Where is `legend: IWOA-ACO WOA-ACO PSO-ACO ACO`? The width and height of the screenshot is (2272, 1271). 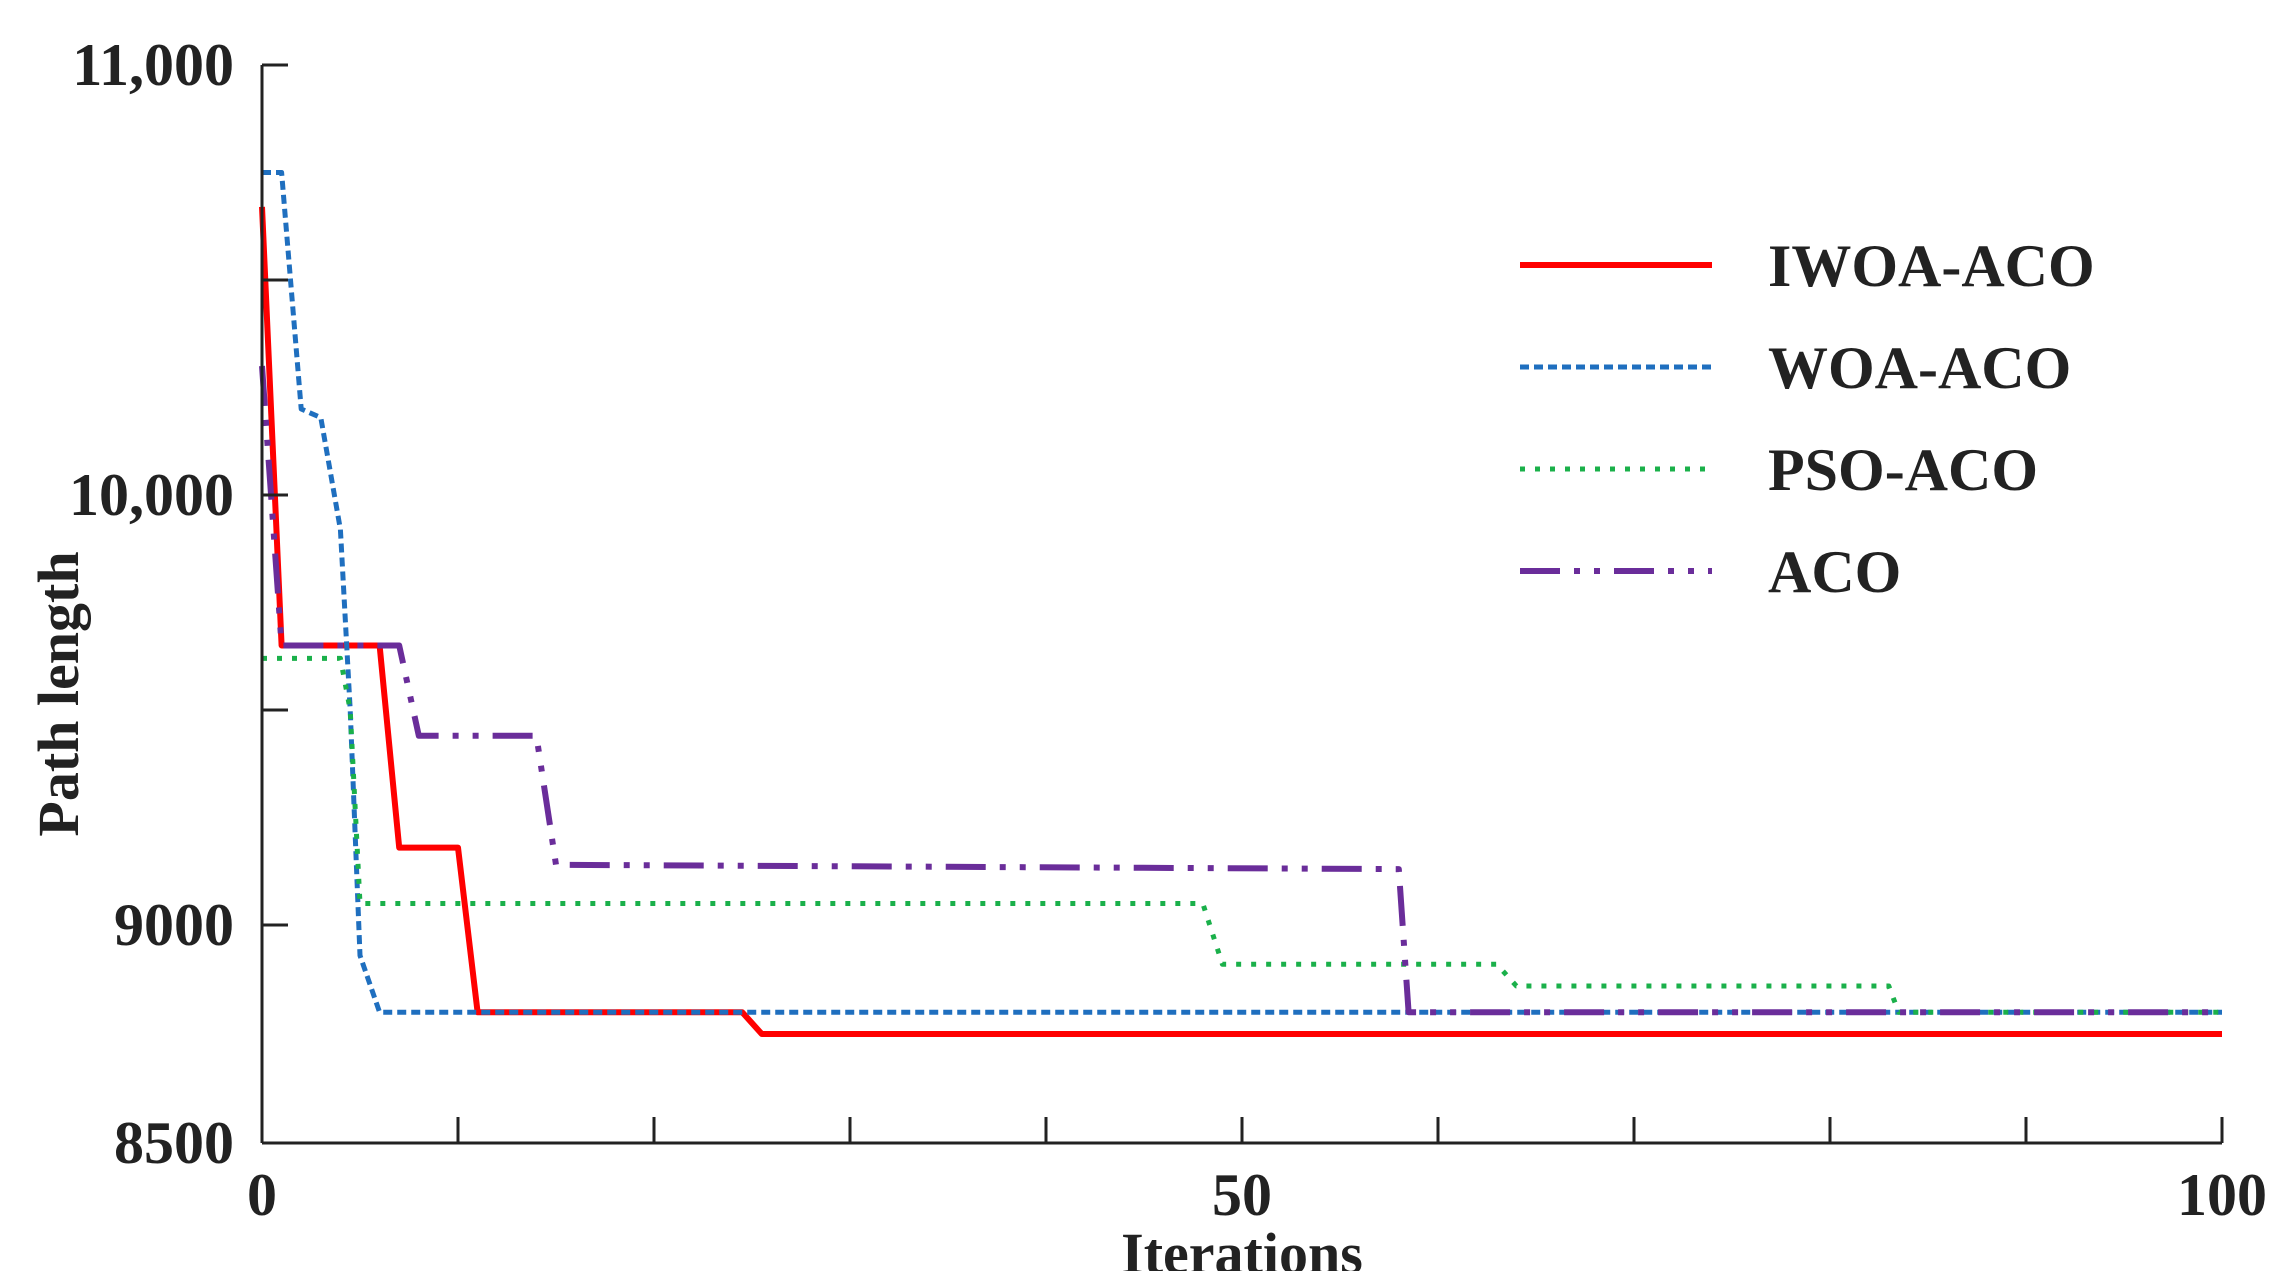
legend: IWOA-ACO WOA-ACO PSO-ACO ACO is located at coordinates (1807, 419).